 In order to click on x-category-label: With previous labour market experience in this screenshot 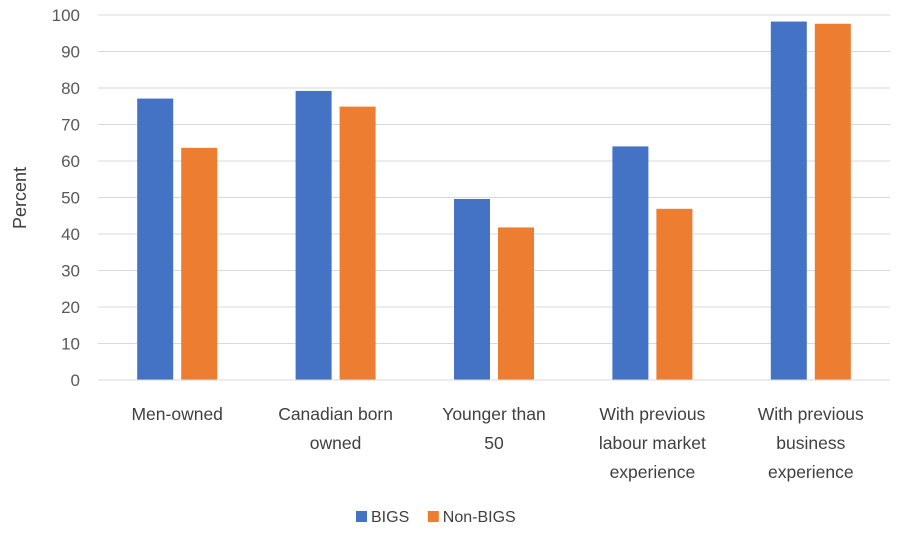, I will do `click(652, 443)`.